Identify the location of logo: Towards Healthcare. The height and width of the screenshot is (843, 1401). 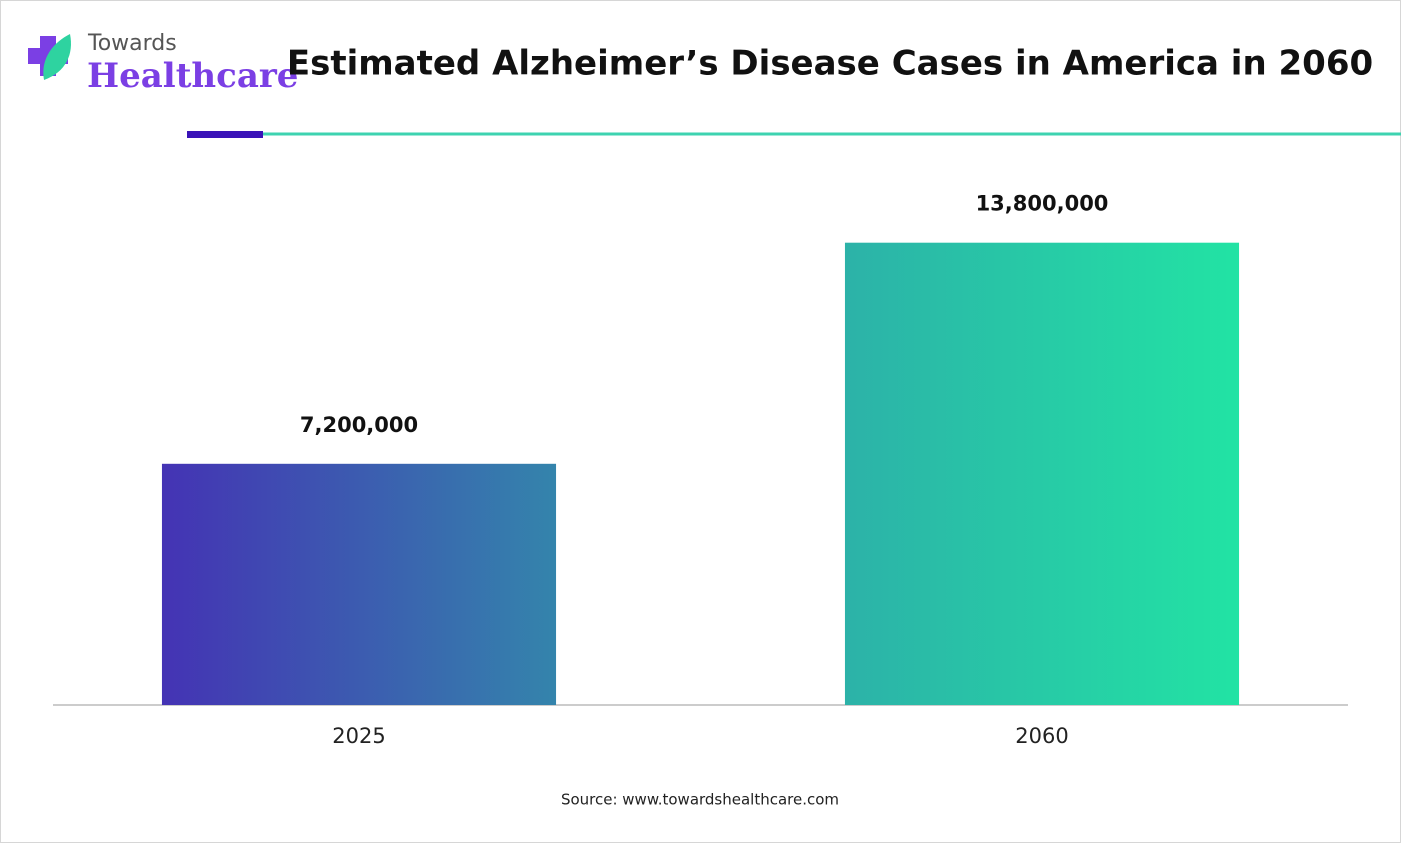
(163, 63).